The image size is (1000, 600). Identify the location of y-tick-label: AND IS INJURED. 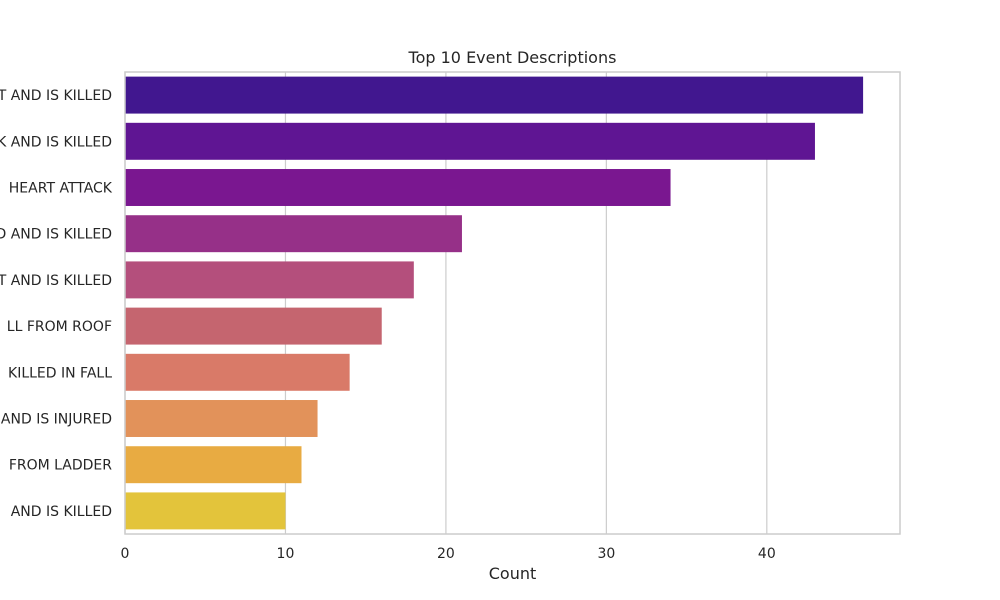
(56, 420).